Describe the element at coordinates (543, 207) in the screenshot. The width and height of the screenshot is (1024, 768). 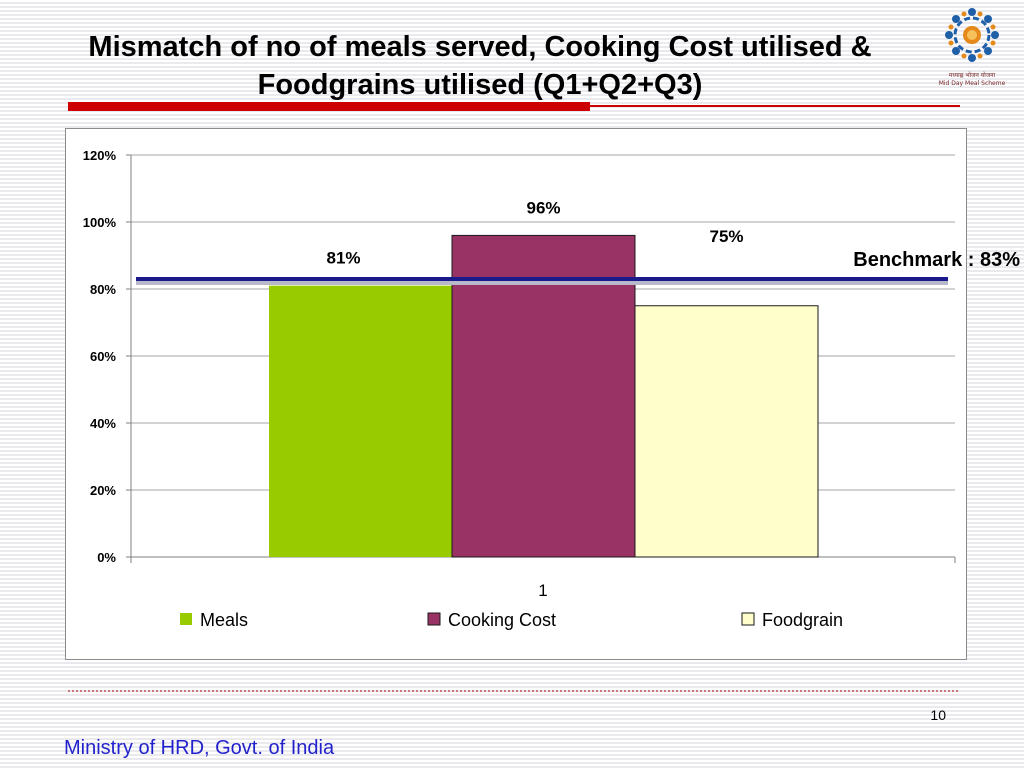
I see `data-label-cooking-cost: 96%` at that location.